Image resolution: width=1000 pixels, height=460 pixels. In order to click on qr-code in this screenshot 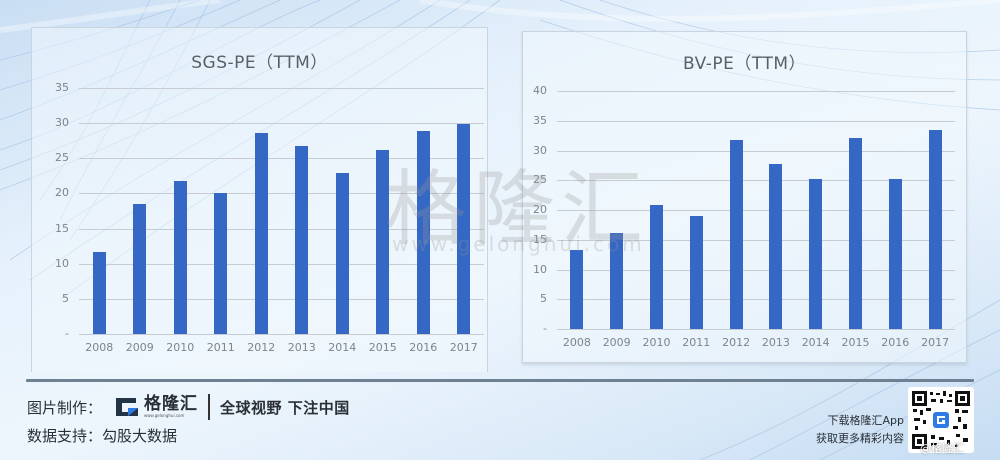, I will do `click(941, 420)`.